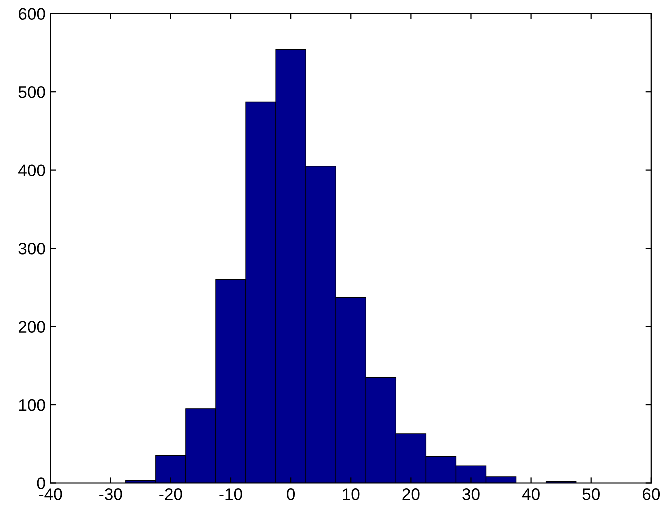 The width and height of the screenshot is (660, 513). Describe the element at coordinates (32, 405) in the screenshot. I see `y-tick-label: 100` at that location.